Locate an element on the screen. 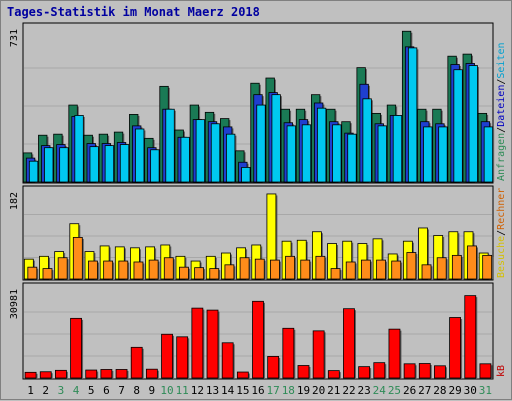  panel-hits-ymax-label: 731 is located at coordinates (14, 38).